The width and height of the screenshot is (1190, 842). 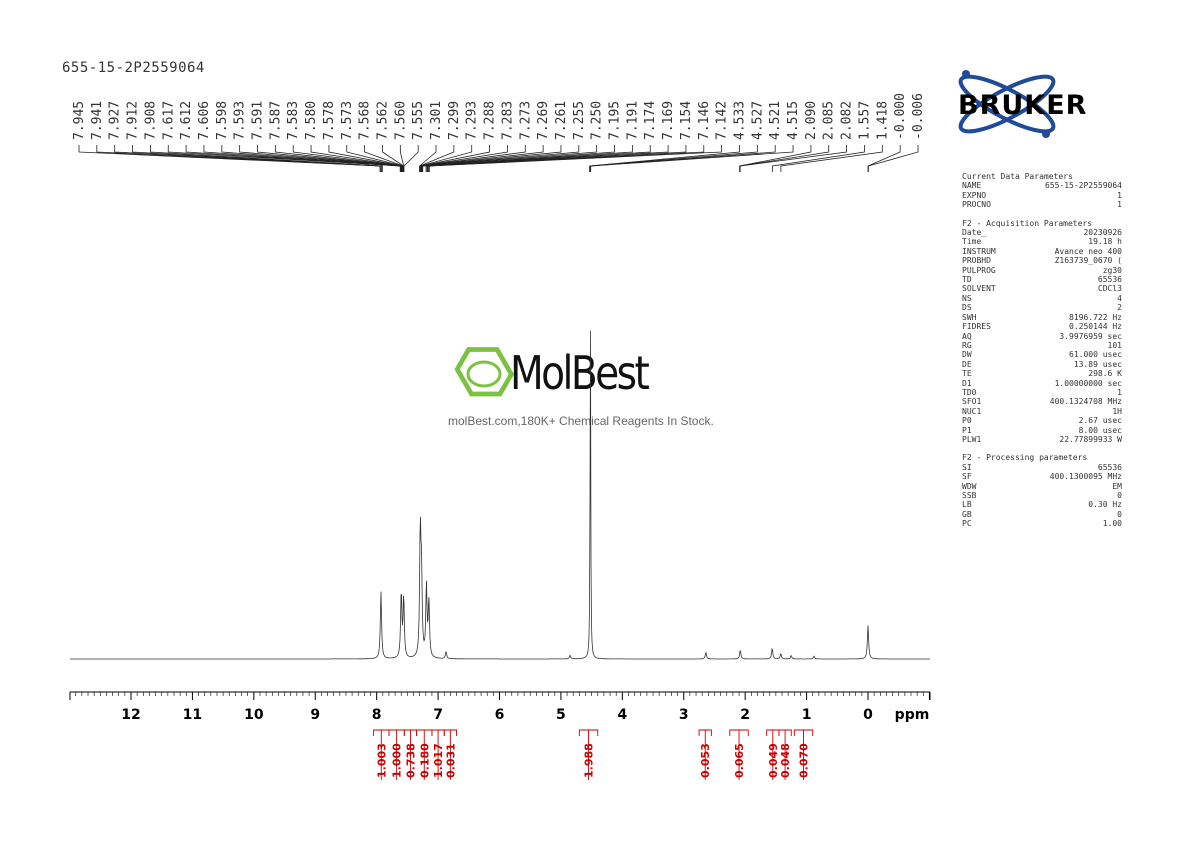 I want to click on peak-shift-label: 2.082, so click(x=847, y=120).